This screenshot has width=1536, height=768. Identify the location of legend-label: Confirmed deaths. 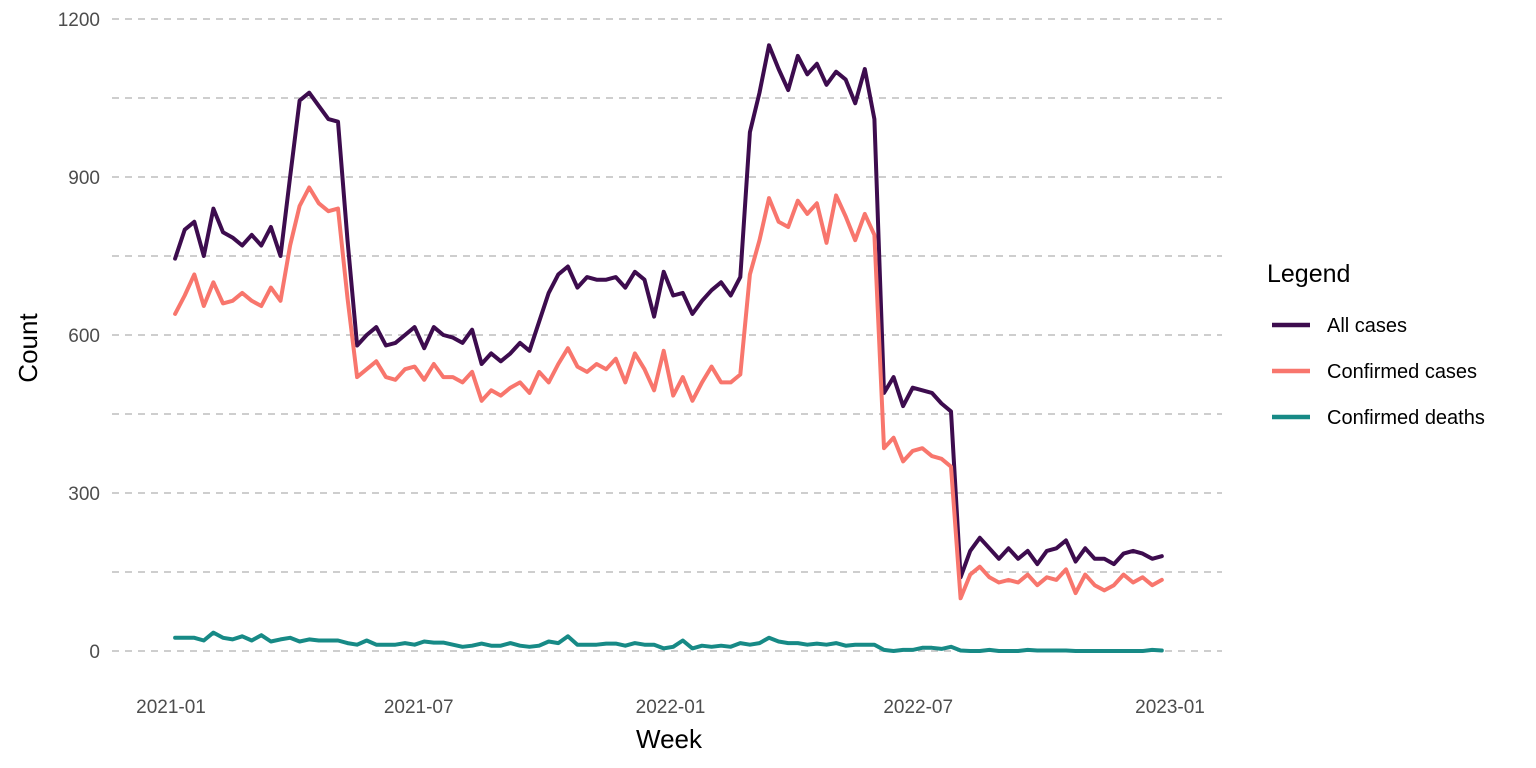
(1406, 418).